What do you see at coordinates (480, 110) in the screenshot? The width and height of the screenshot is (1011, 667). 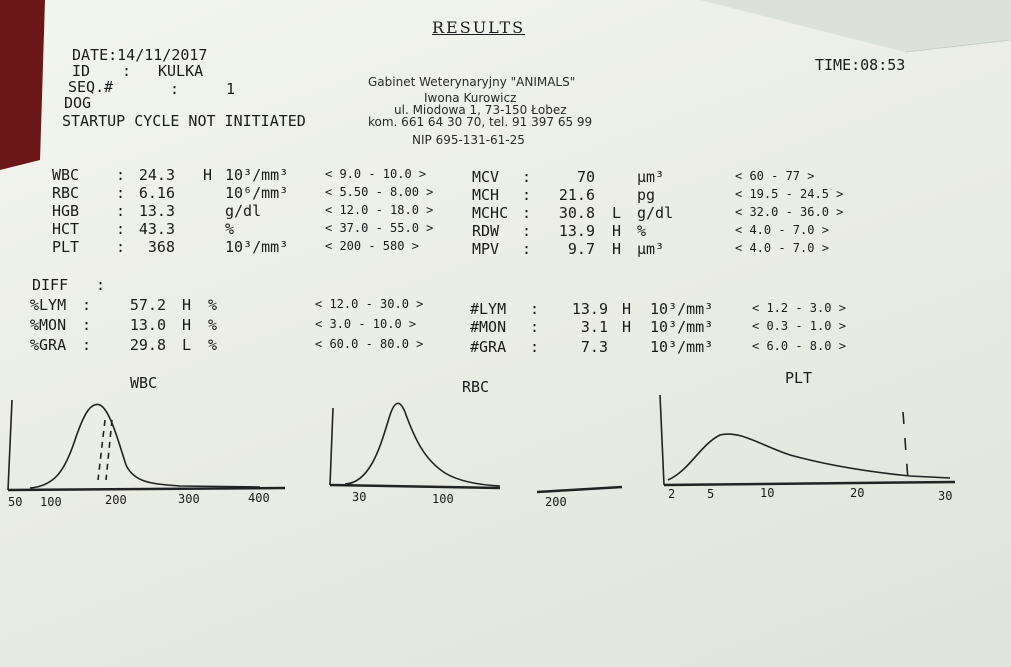 I see `clinic-line: ul. Miodowa 1, 73-150 Łobez` at bounding box center [480, 110].